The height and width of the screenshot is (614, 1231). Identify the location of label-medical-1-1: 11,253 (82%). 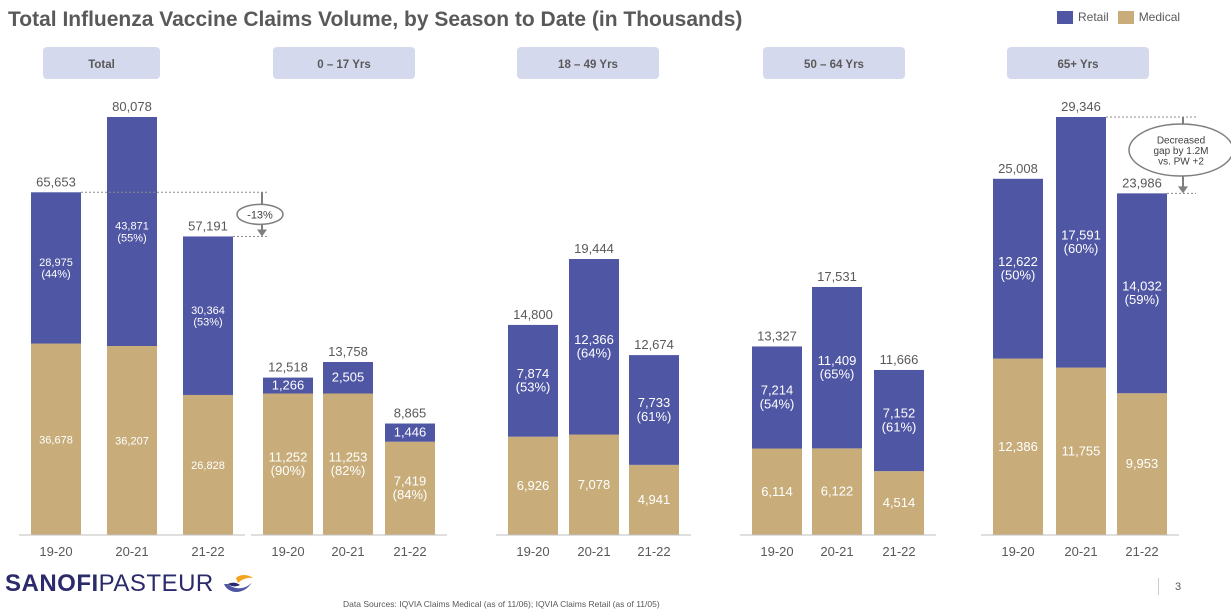
(348, 463).